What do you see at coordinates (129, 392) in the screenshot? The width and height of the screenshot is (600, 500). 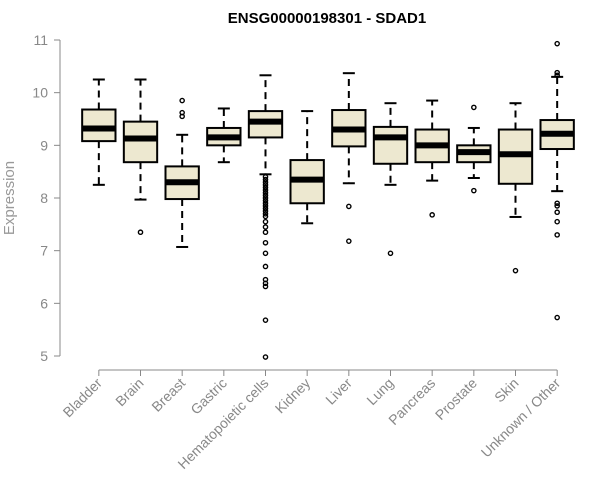 I see `x-tick-label: Brain` at bounding box center [129, 392].